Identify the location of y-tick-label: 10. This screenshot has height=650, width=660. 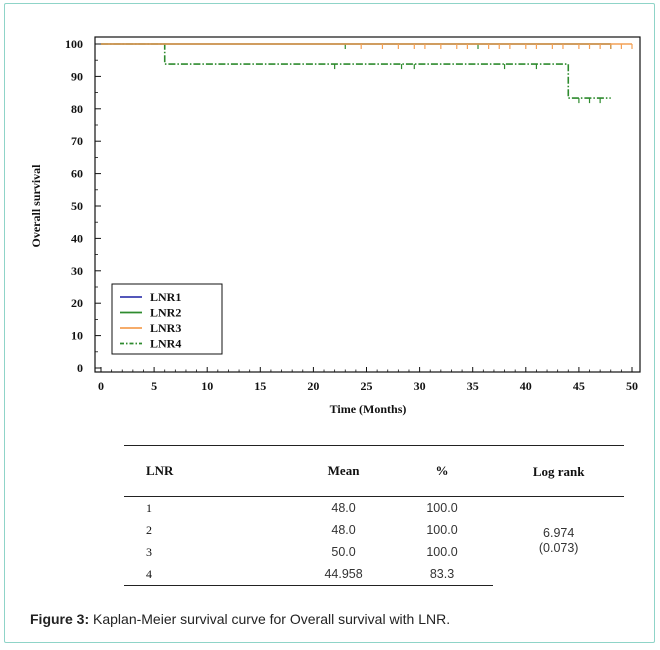
(77, 336).